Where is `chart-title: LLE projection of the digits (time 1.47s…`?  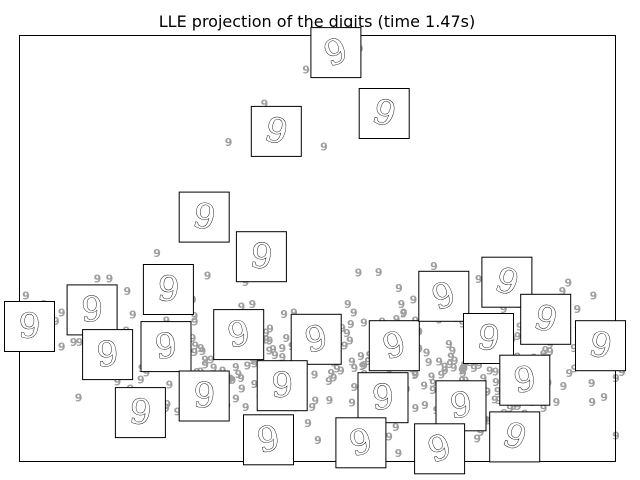 chart-title: LLE projection of the digits (time 1.47s… is located at coordinates (317, 21).